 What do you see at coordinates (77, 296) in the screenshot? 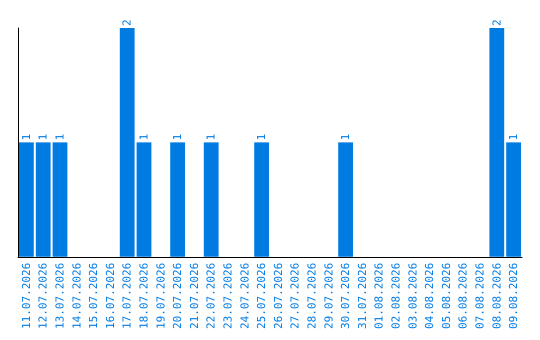
I see `x-tick-label: 14.07.2026` at bounding box center [77, 296].